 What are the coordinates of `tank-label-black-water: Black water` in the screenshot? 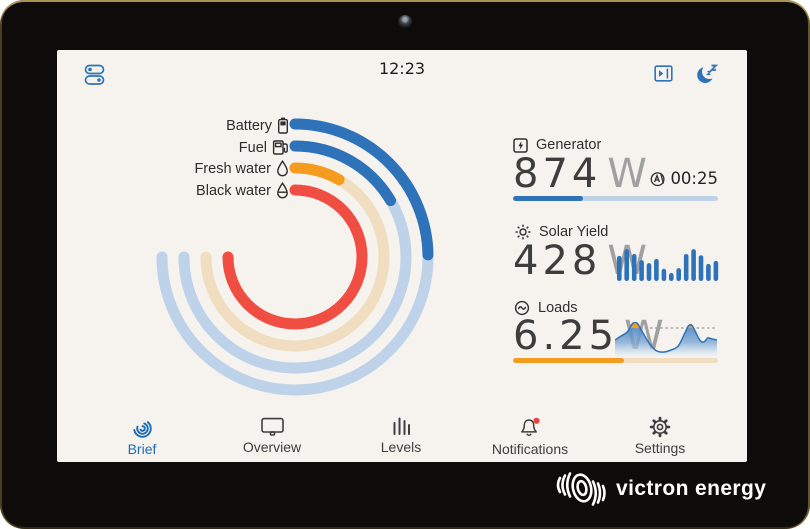 It's located at (203, 190).